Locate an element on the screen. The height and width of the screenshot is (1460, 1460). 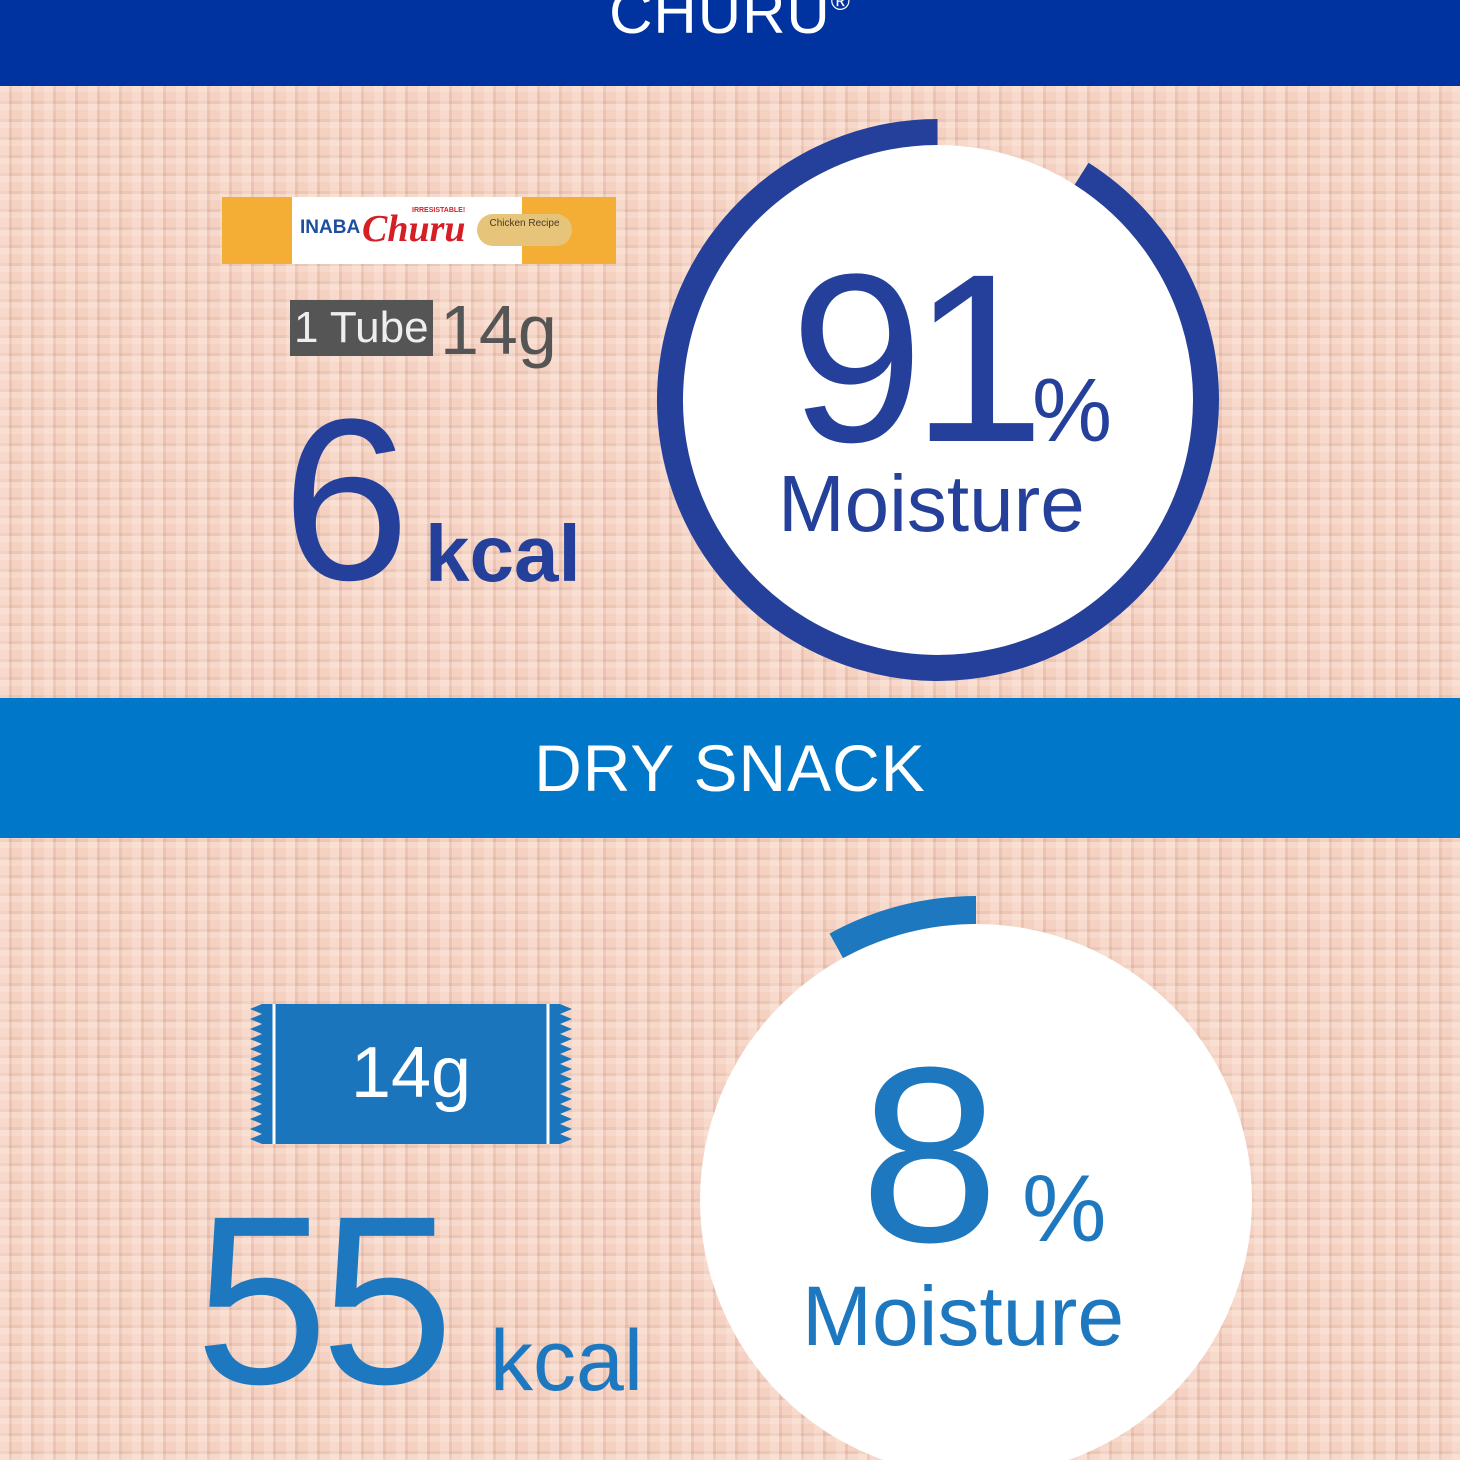
churu-moisture-arc is located at coordinates (938, 400).